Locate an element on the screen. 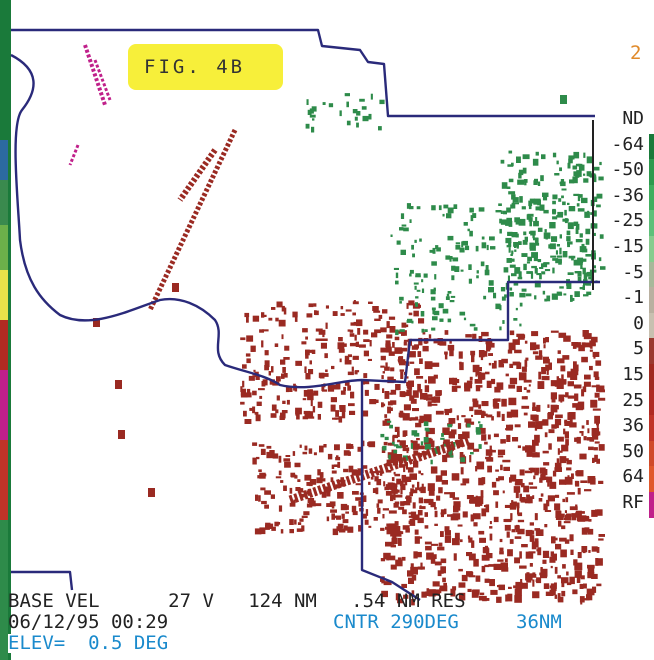 The image size is (654, 660). footer-line-datetime: 06/12/95 00:29 is located at coordinates (88, 622).